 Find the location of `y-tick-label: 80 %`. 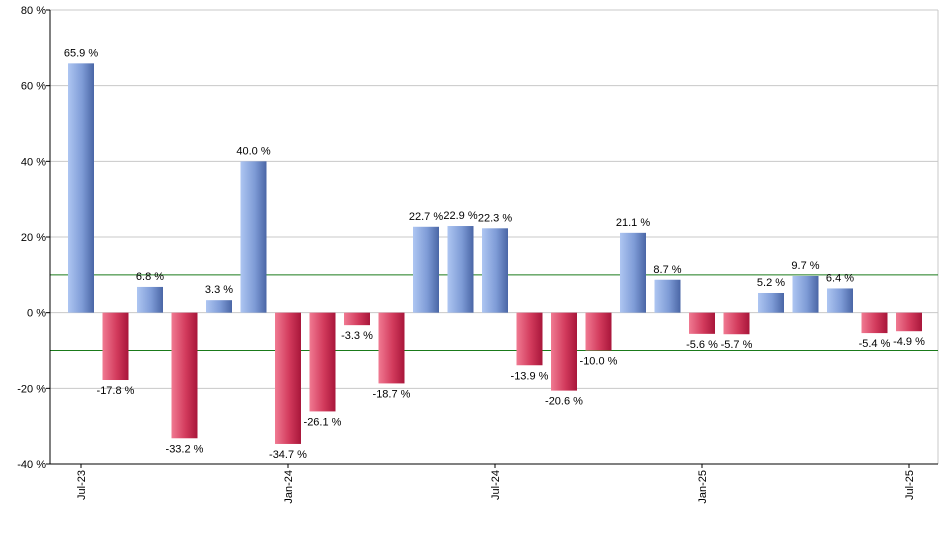

y-tick-label: 80 % is located at coordinates (33, 11).